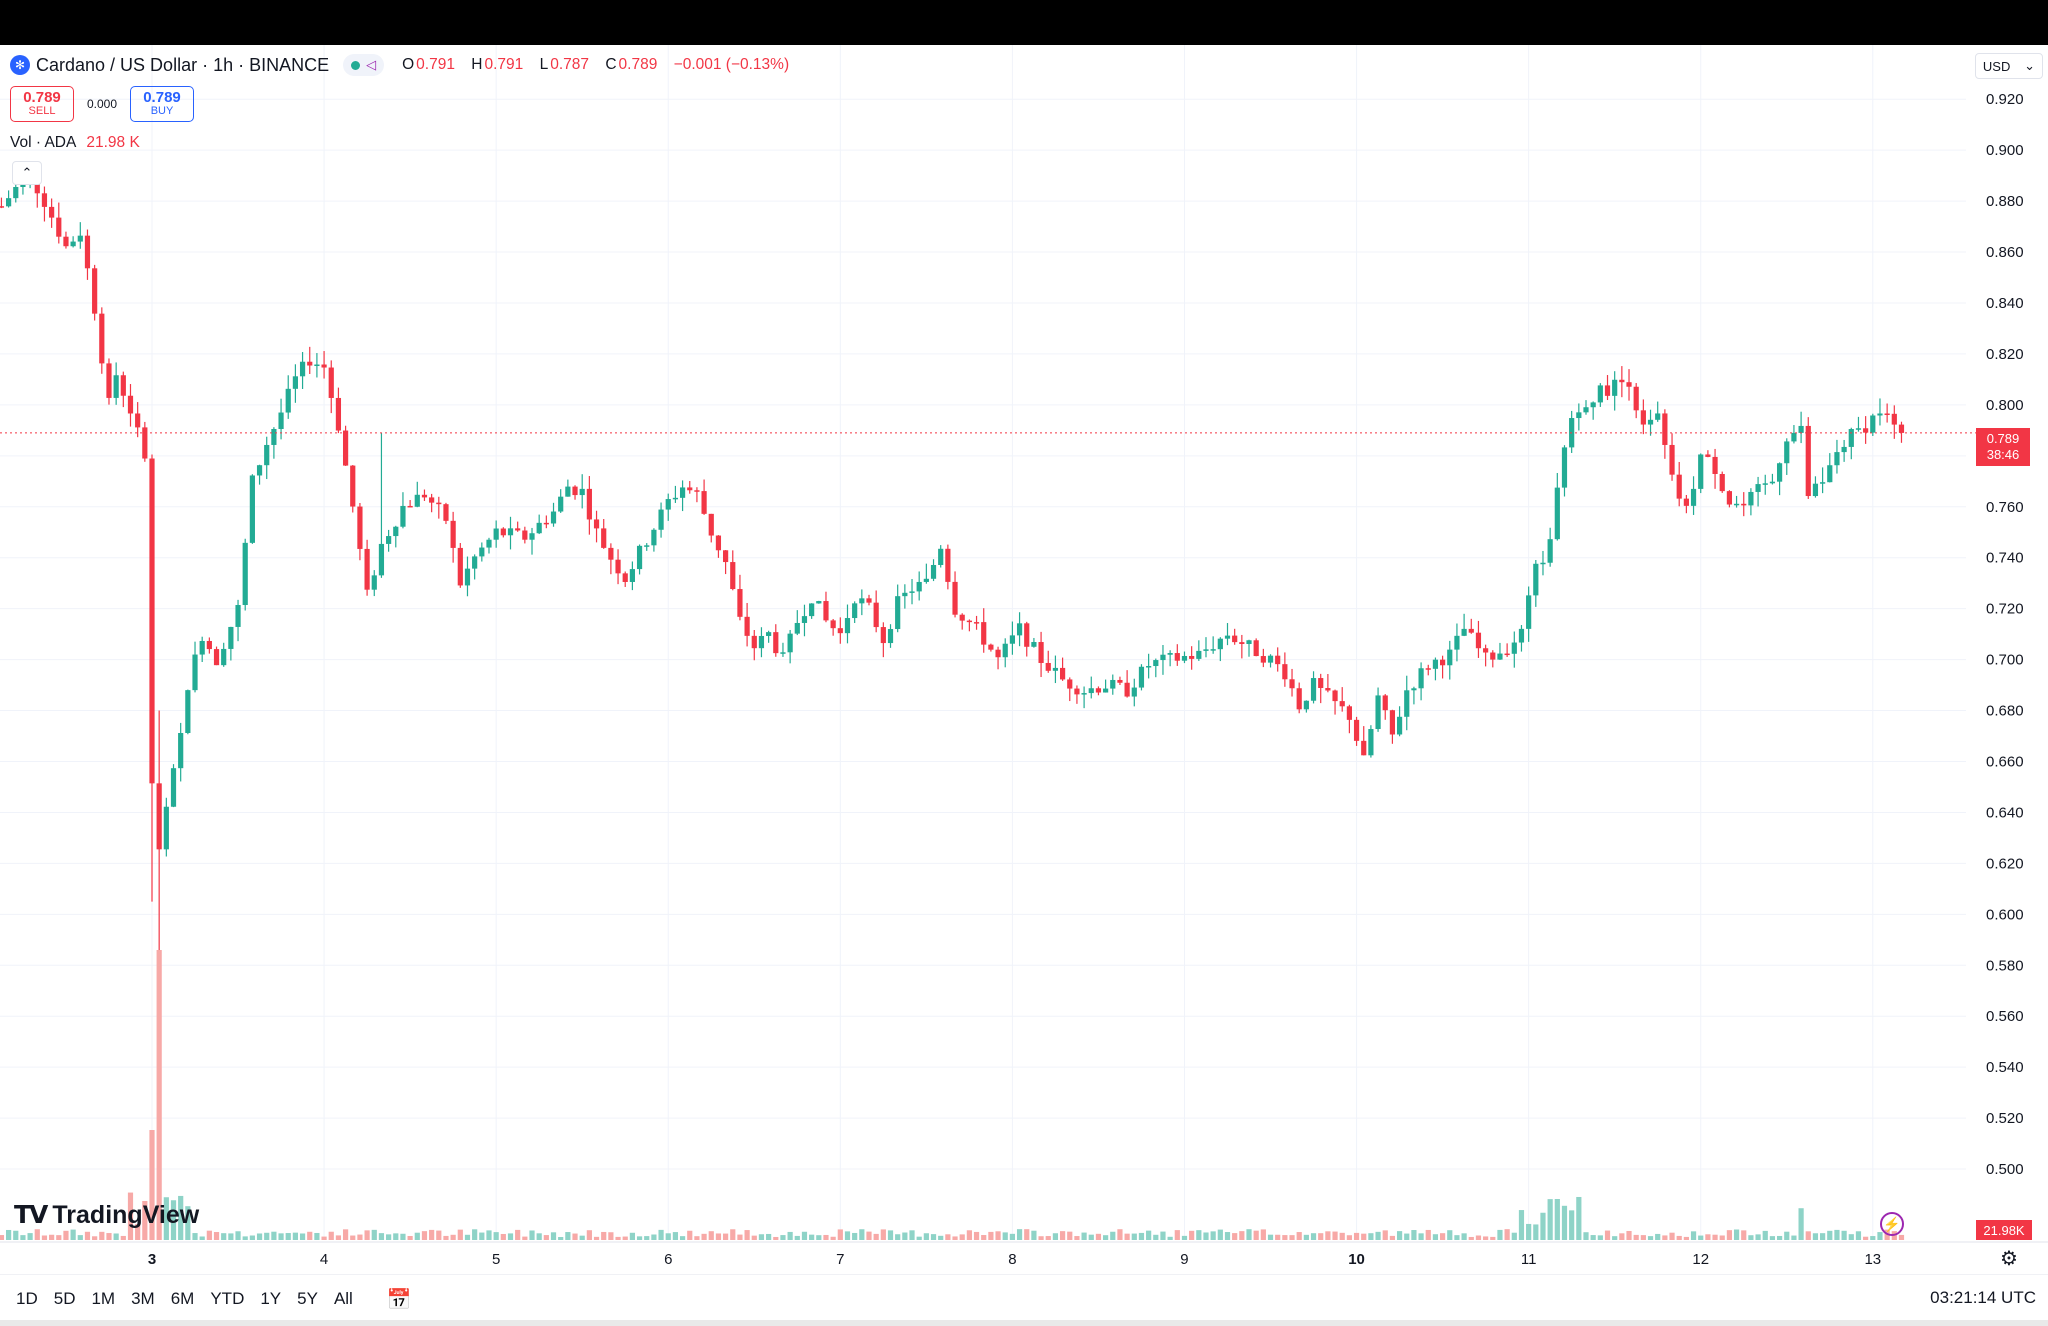 Image resolution: width=2048 pixels, height=1326 pixels. What do you see at coordinates (227, 1298) in the screenshot?
I see `range-ytd: YTD` at bounding box center [227, 1298].